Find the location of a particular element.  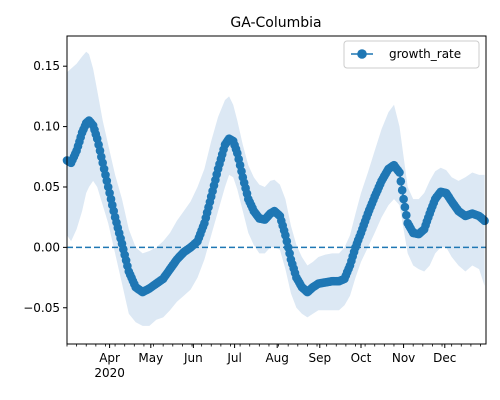

legend: growth_rate is located at coordinates (411, 54).